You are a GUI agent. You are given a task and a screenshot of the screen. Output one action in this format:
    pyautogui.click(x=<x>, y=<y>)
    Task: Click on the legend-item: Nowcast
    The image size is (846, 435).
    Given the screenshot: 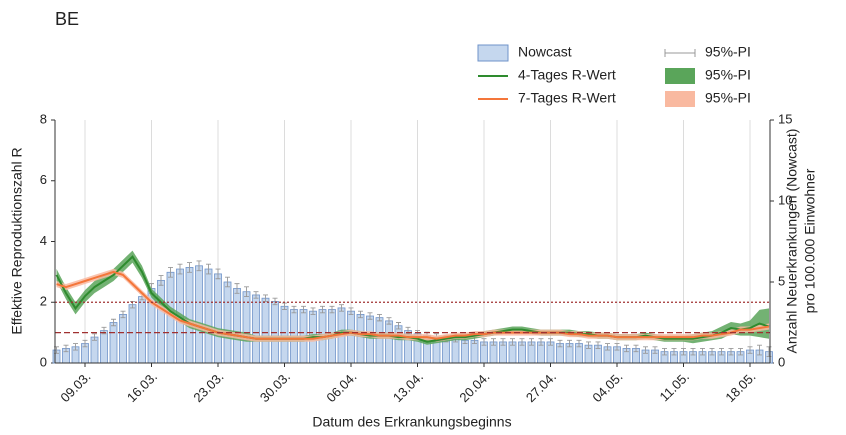 What is the action you would take?
    pyautogui.click(x=524, y=53)
    